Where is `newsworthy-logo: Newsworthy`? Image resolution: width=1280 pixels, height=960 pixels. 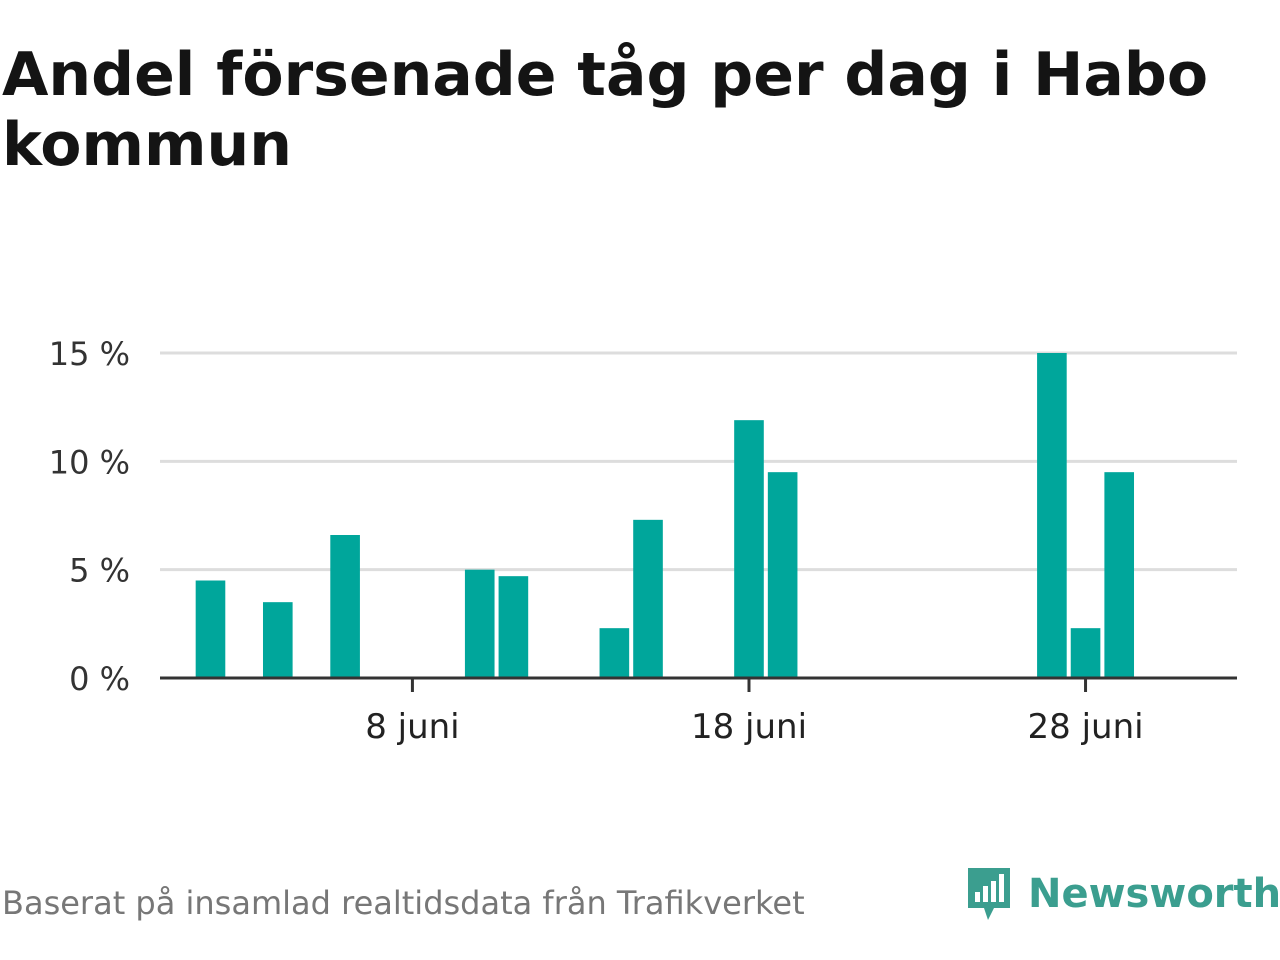 newsworthy-logo: Newsworthy is located at coordinates (1122, 894).